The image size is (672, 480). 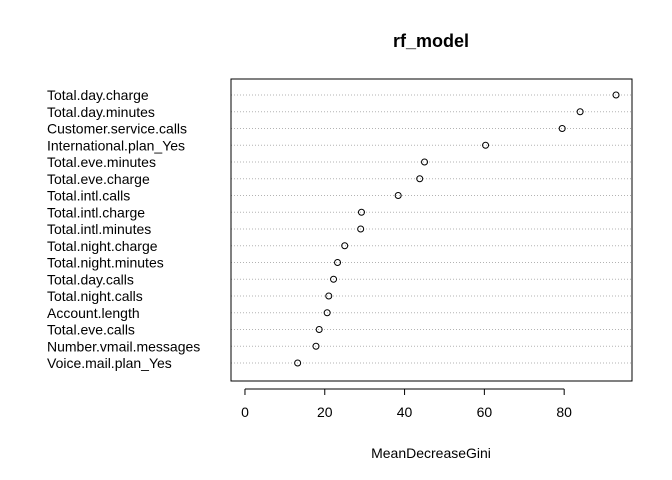 What do you see at coordinates (485, 412) in the screenshot?
I see `x-tick-label: 60` at bounding box center [485, 412].